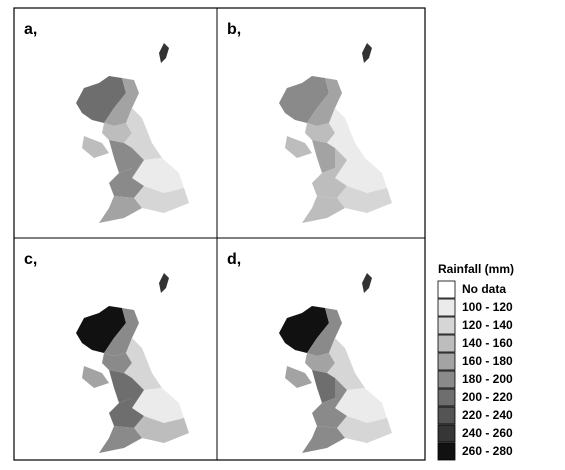 This screenshot has height=470, width=565. Describe the element at coordinates (487, 307) in the screenshot. I see `legend-label: 100 - 120` at that location.